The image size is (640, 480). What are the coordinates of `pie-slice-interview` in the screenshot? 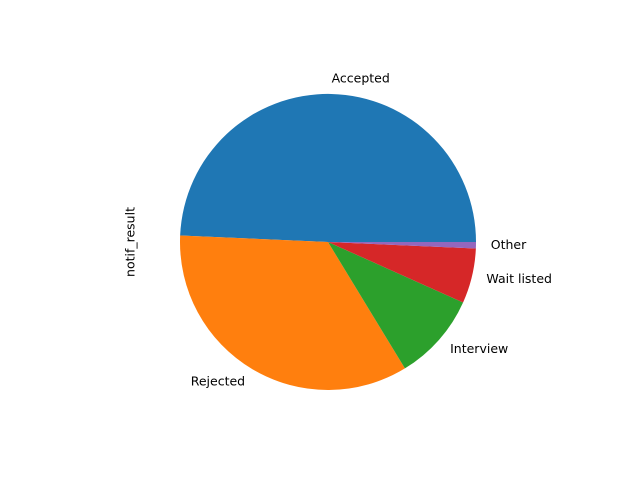 It's located at (396, 305).